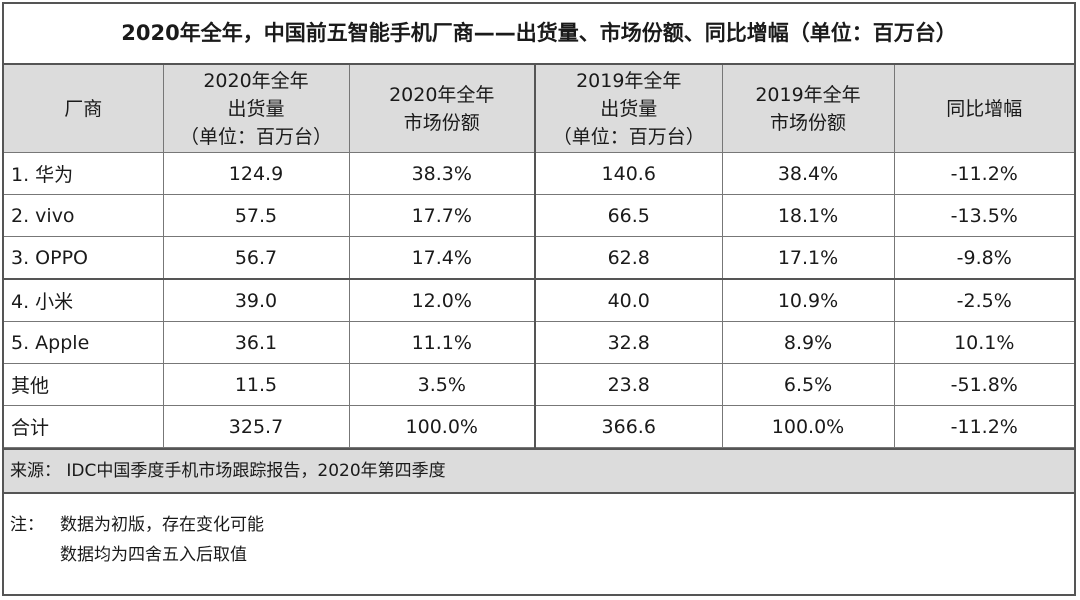 Image resolution: width=1080 pixels, height=600 pixels. I want to click on vendor-cell: 1. 华为, so click(84, 173).